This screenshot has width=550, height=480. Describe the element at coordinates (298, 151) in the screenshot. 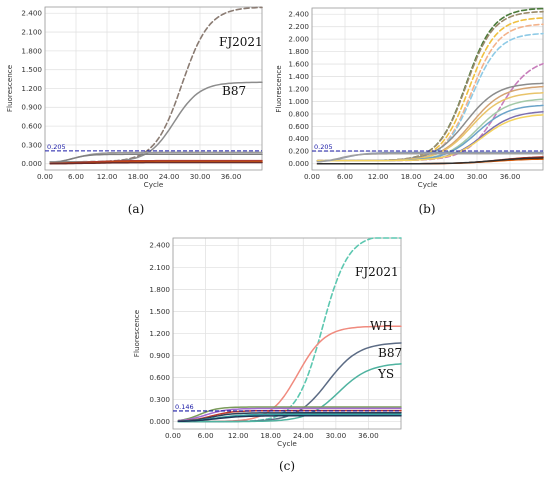

I see `y-tick-label: 0.200` at that location.